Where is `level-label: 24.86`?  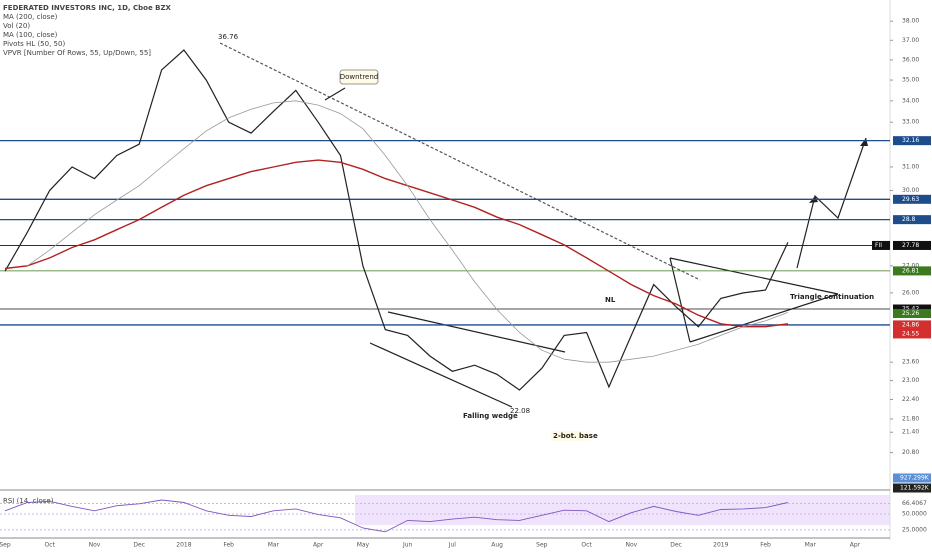 level-label: 24.86 is located at coordinates (910, 324).